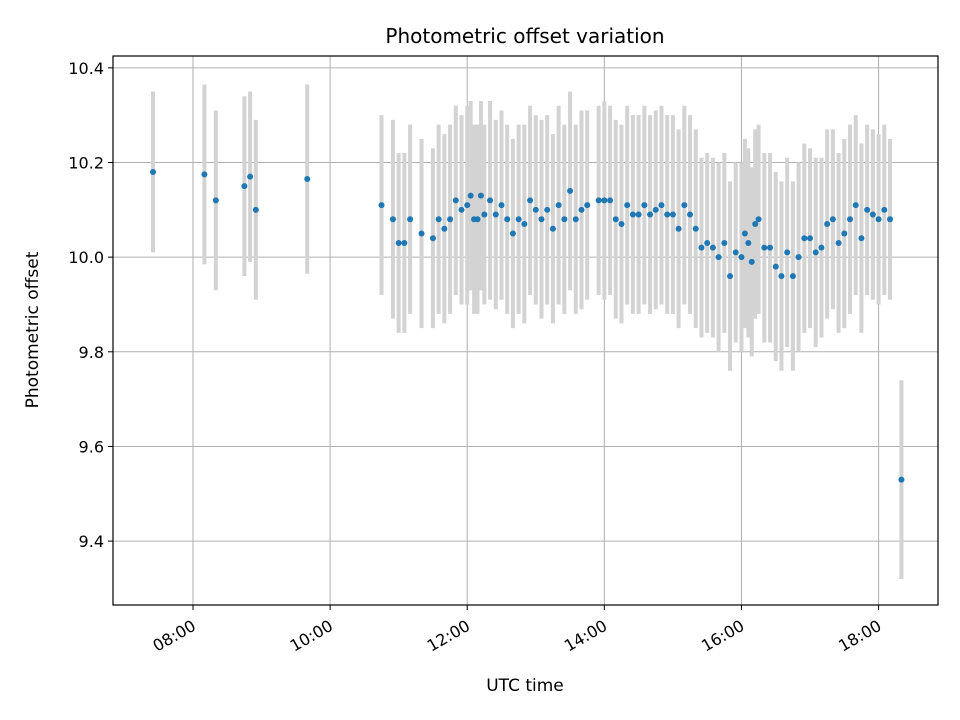 This screenshot has width=960, height=720. What do you see at coordinates (91, 541) in the screenshot?
I see `y-tick-label-0: 9.4` at bounding box center [91, 541].